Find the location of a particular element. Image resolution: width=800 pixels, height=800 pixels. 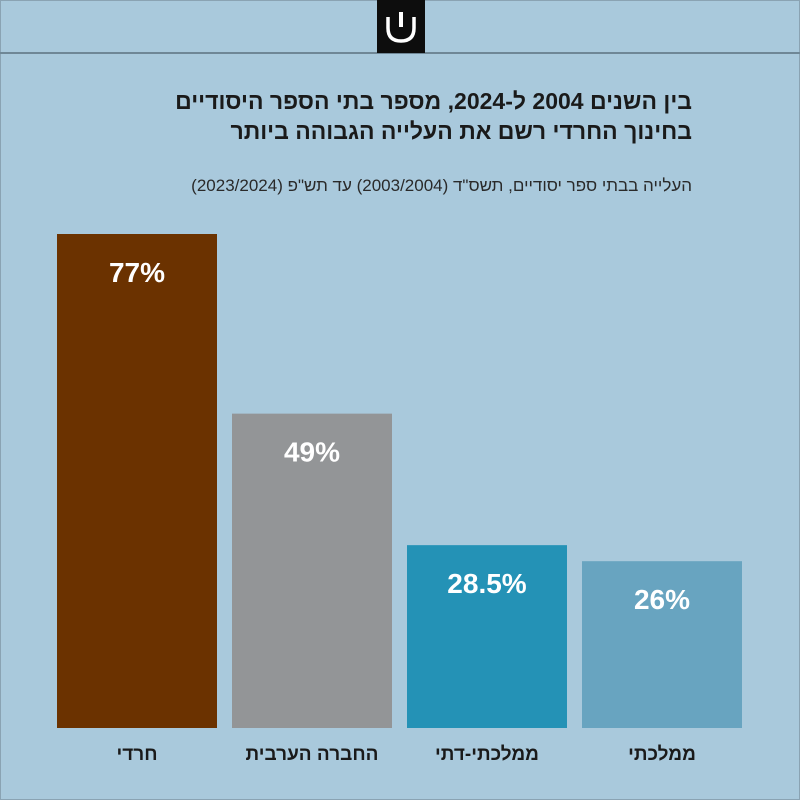

header-divider is located at coordinates (400, 53).